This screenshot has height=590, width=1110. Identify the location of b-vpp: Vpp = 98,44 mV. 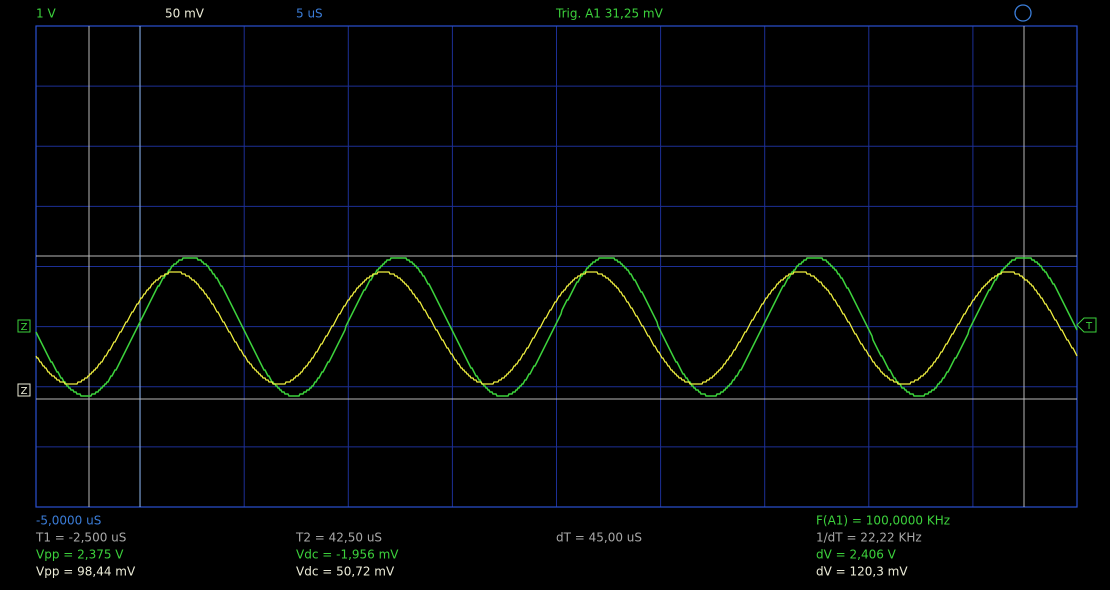
(86, 572).